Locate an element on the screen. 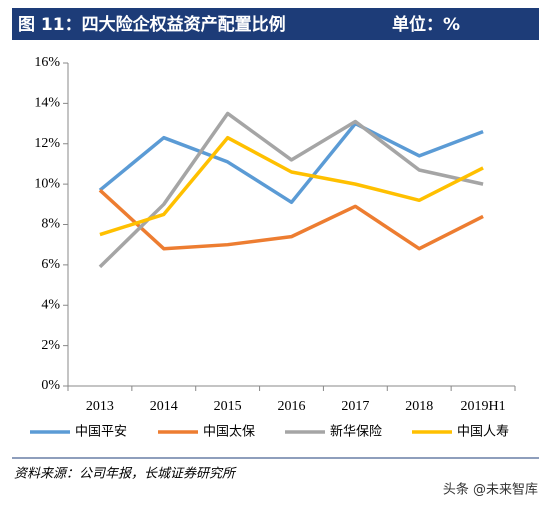 Image resolution: width=549 pixels, height=511 pixels. y-tick-label: 6% is located at coordinates (50, 264).